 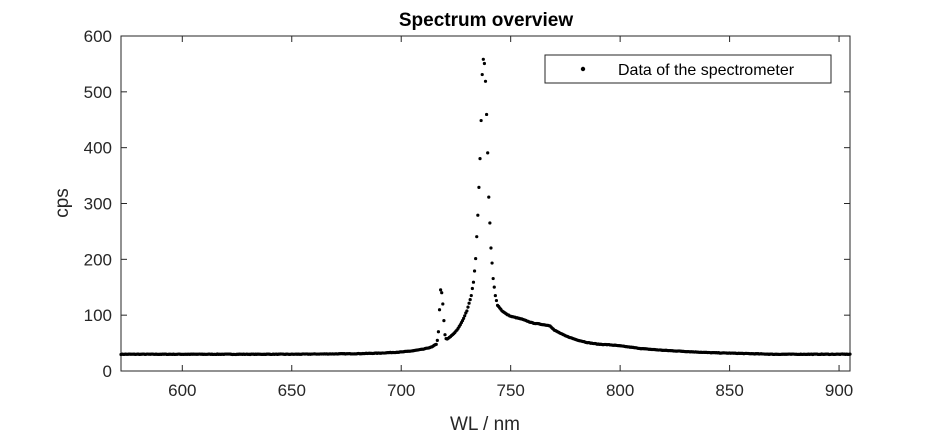 I want to click on legend-marker, so click(x=583, y=69).